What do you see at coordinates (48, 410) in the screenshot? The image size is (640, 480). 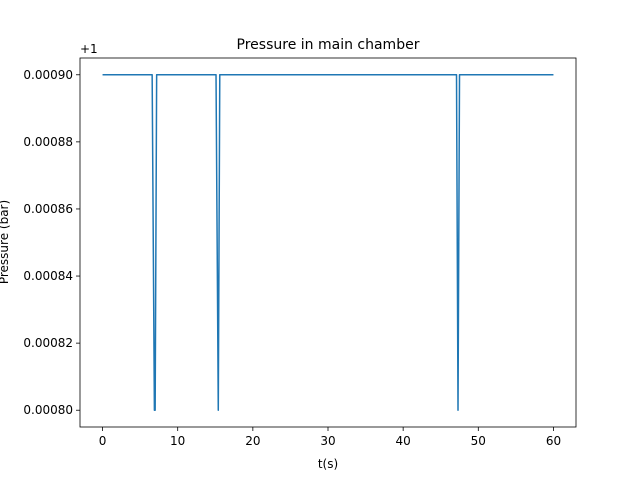 I see `y-tick-label-0: 0.00080` at bounding box center [48, 410].